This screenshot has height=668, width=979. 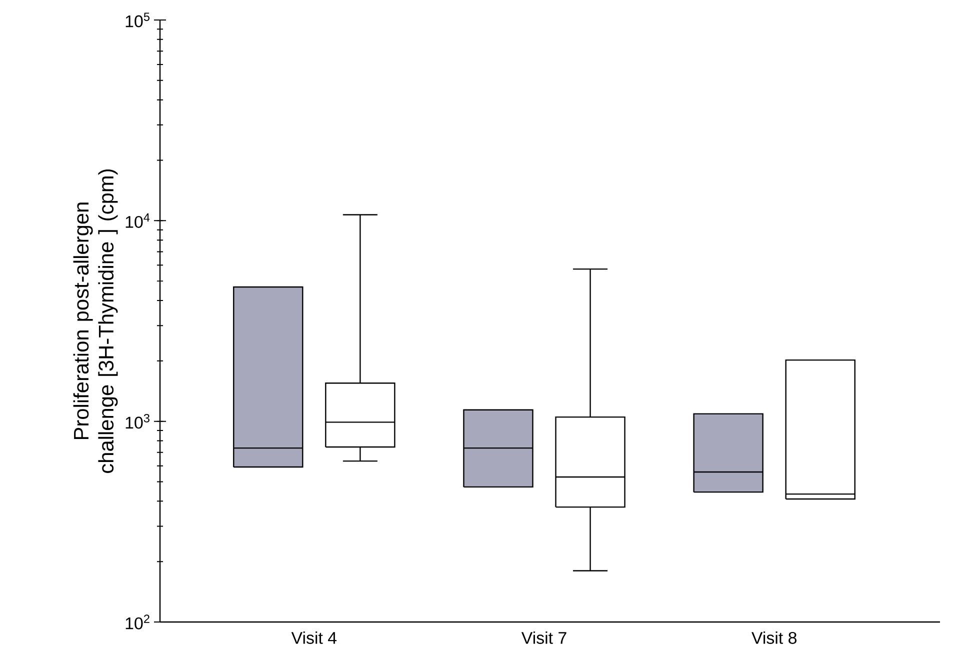 What do you see at coordinates (138, 622) in the screenshot?
I see `y-tick-label: 10$^{2}$` at bounding box center [138, 622].